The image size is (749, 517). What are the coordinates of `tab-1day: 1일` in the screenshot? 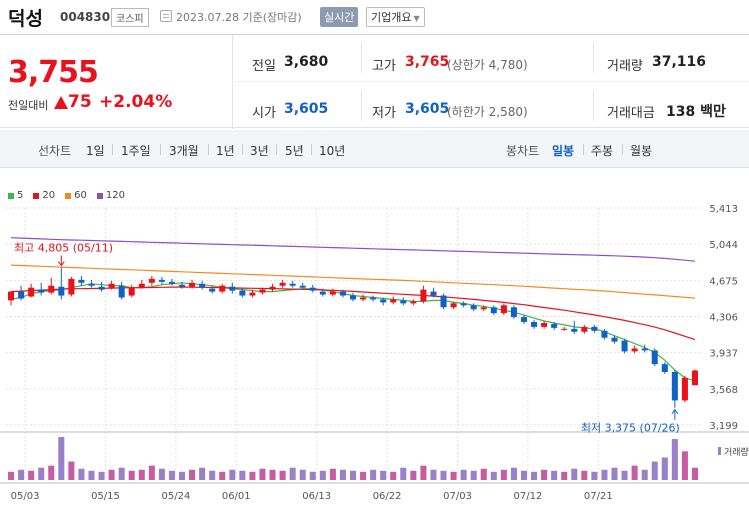 It's located at (95, 151).